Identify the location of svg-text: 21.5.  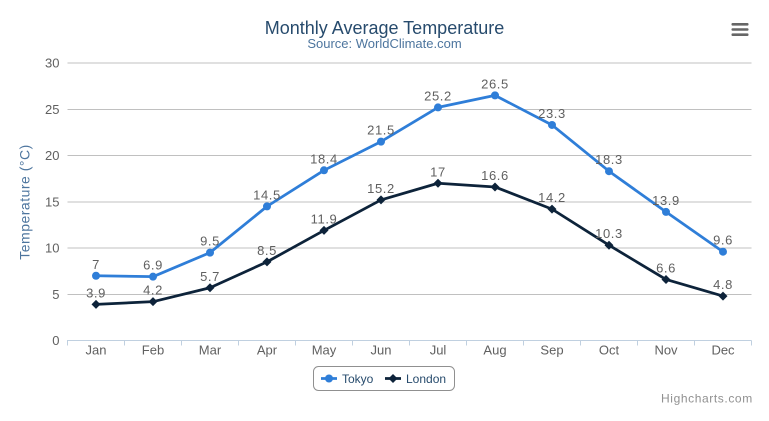
(381, 130).